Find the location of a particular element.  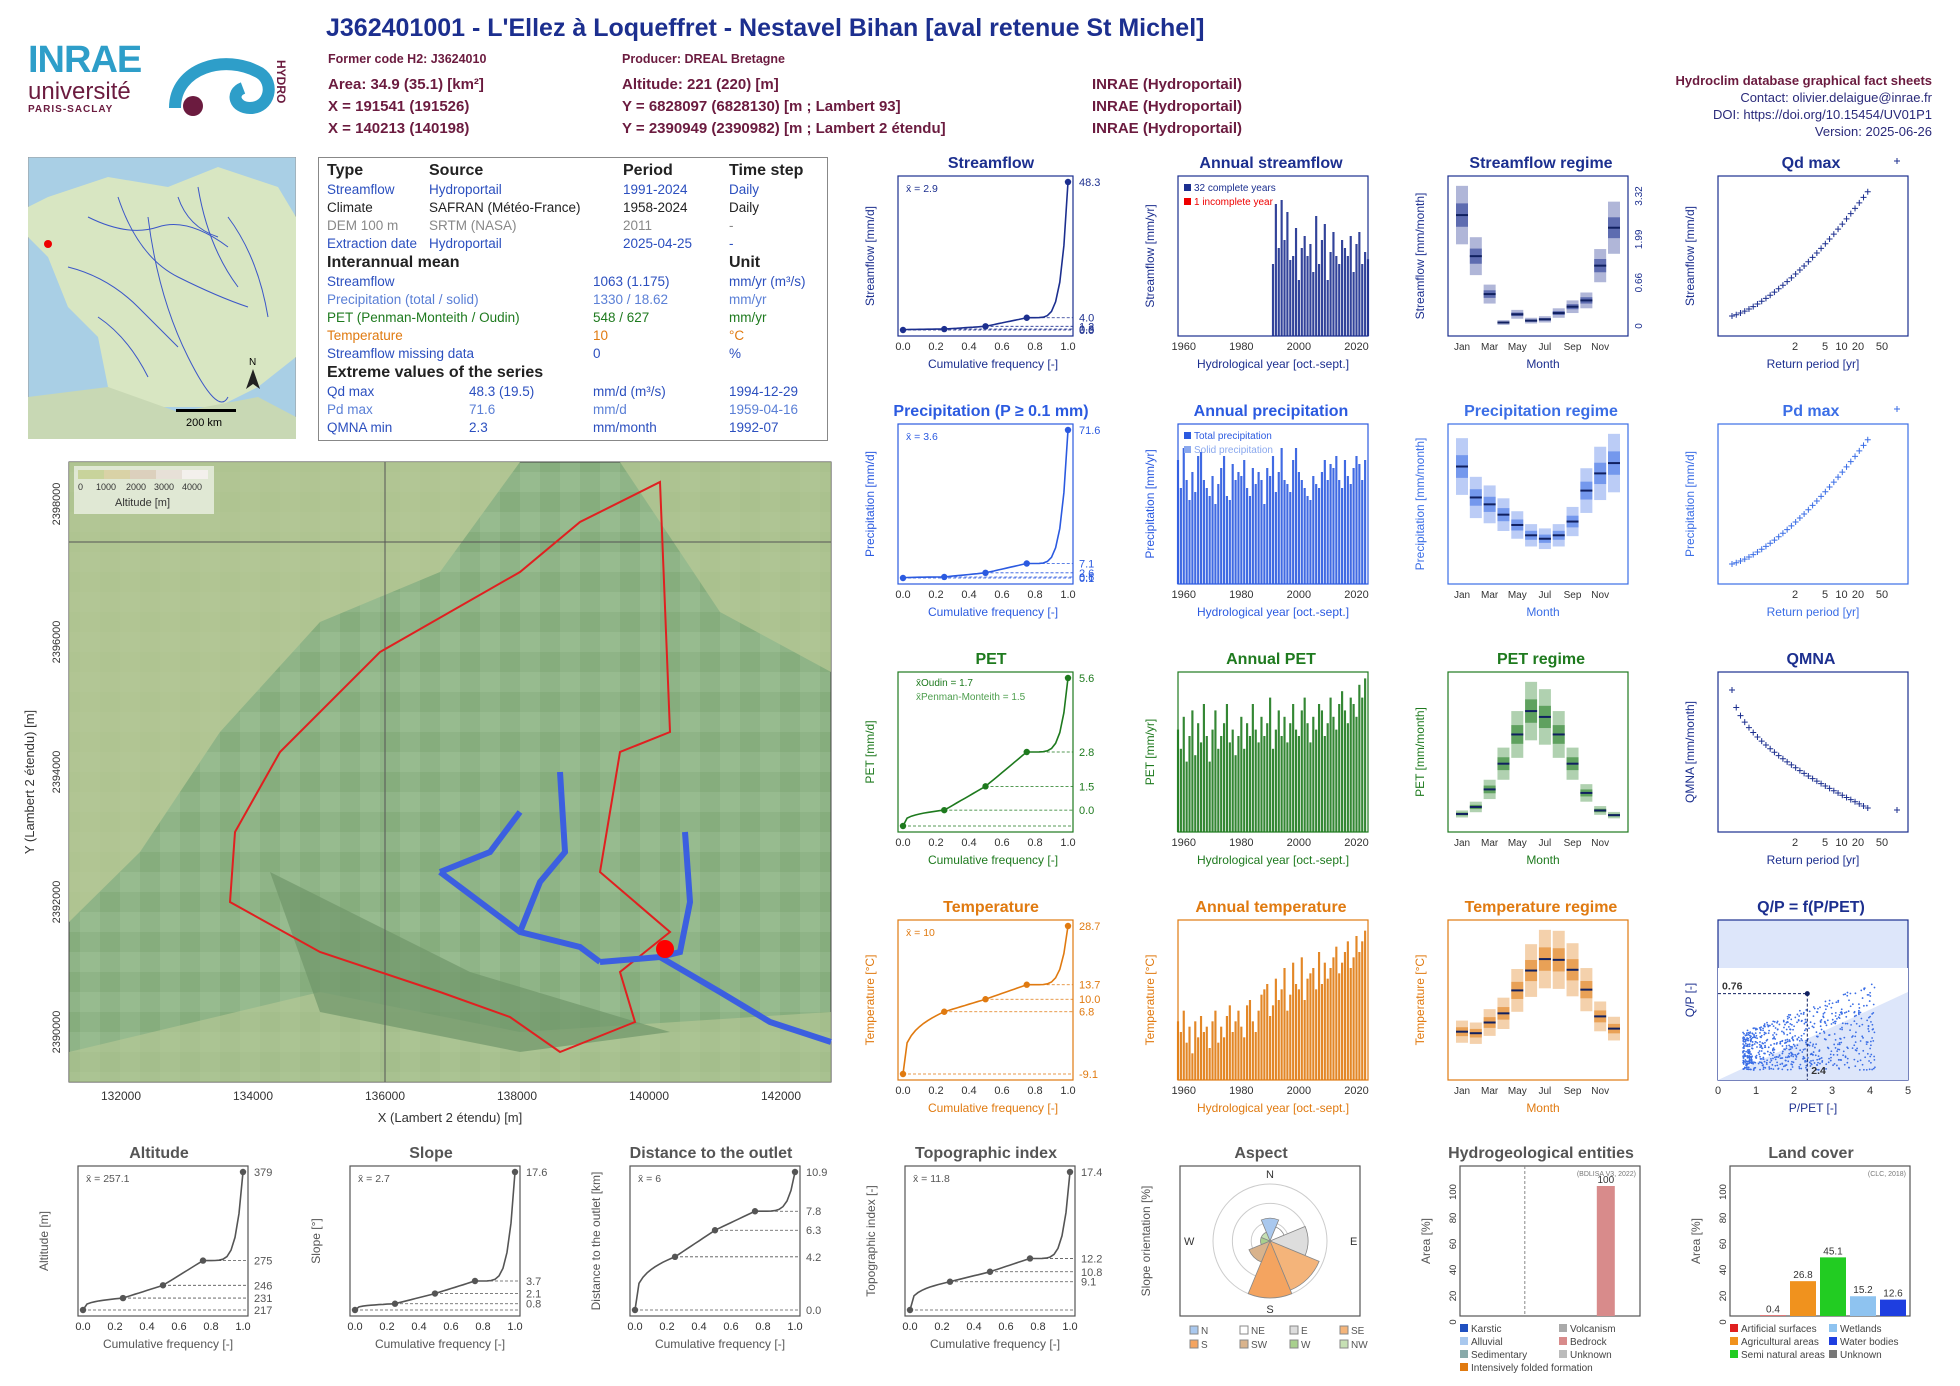

contact-link: Contact: olivier.delaigue@inrae.fr is located at coordinates (1836, 97).